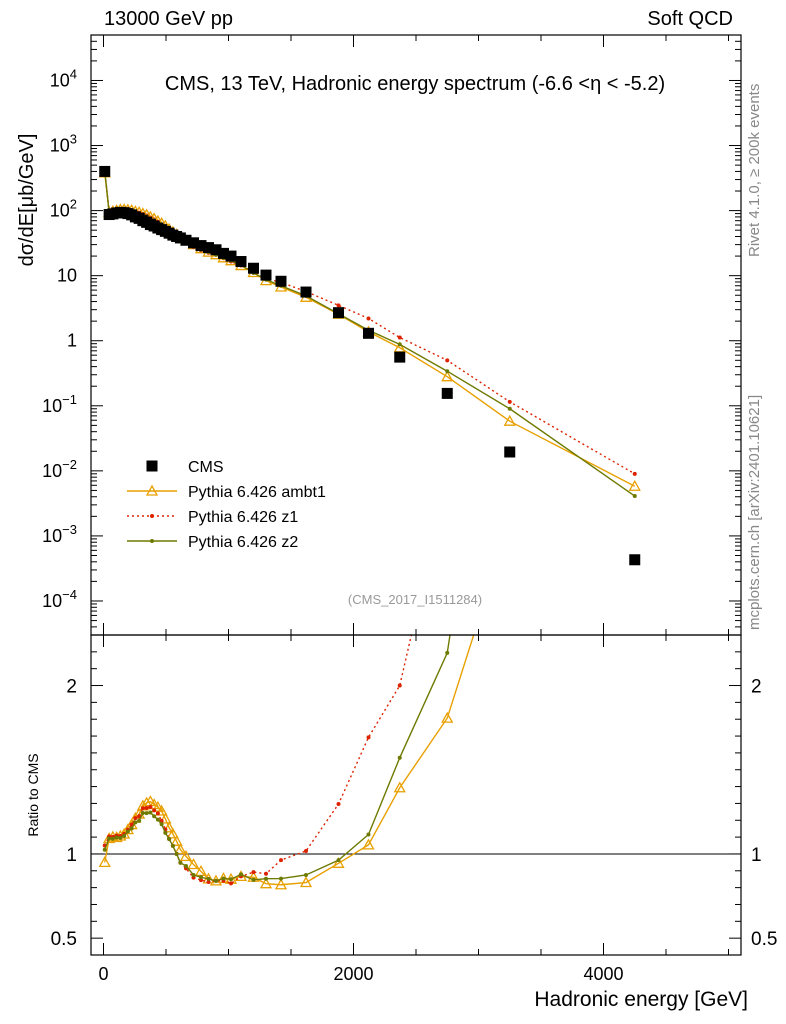 This screenshot has height=1024, width=786. What do you see at coordinates (353, 974) in the screenshot?
I see `x-tick-label: 2000` at bounding box center [353, 974].